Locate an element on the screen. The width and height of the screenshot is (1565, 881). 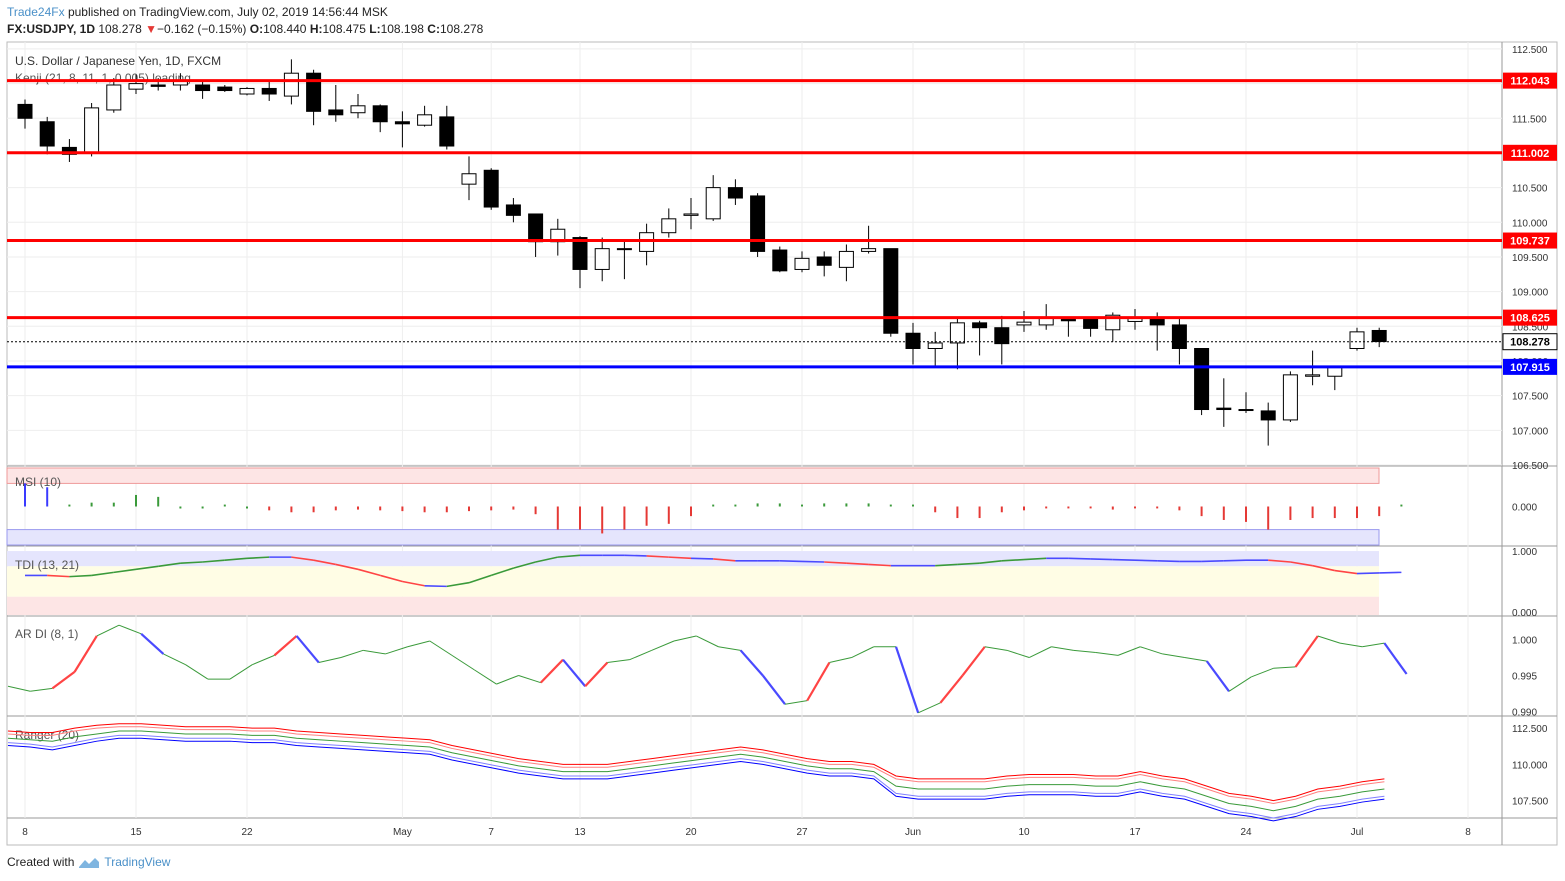
level-label: 112.043 is located at coordinates (1529, 82).